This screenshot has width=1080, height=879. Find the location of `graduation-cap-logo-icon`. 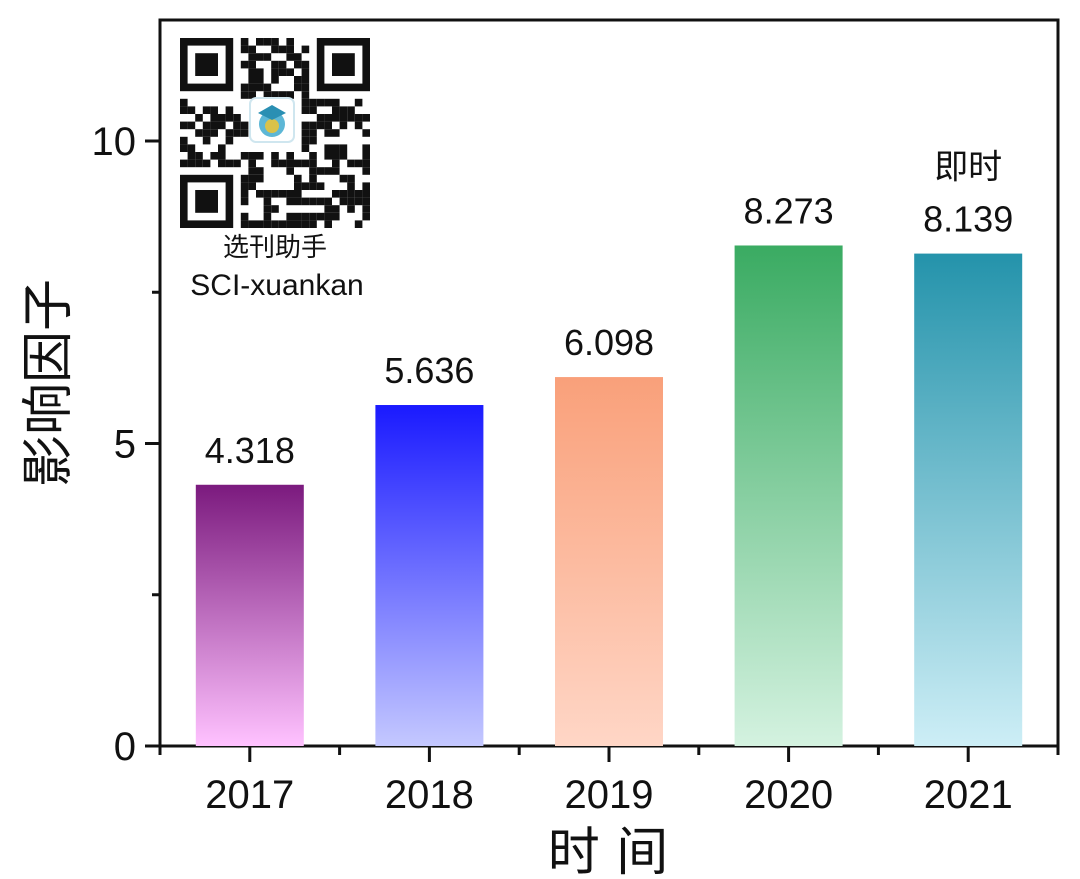

graduation-cap-logo-icon is located at coordinates (272, 120).